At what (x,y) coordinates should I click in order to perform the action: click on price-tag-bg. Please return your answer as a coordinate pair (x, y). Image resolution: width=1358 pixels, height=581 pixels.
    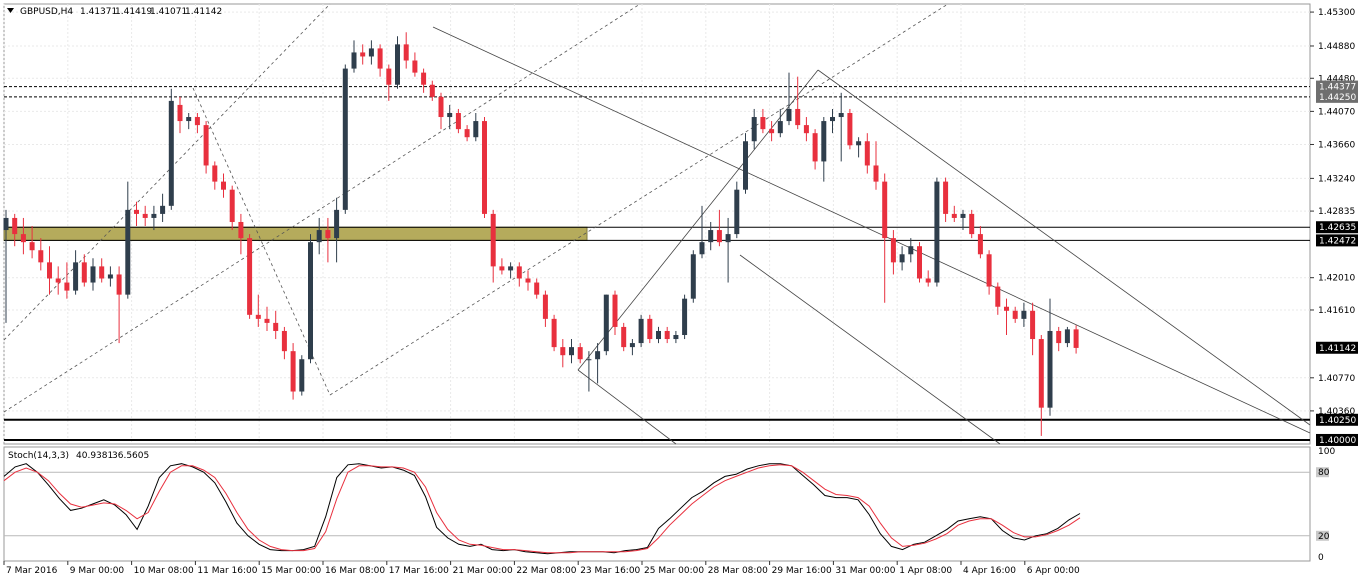
    Looking at the image, I should click on (1337, 240).